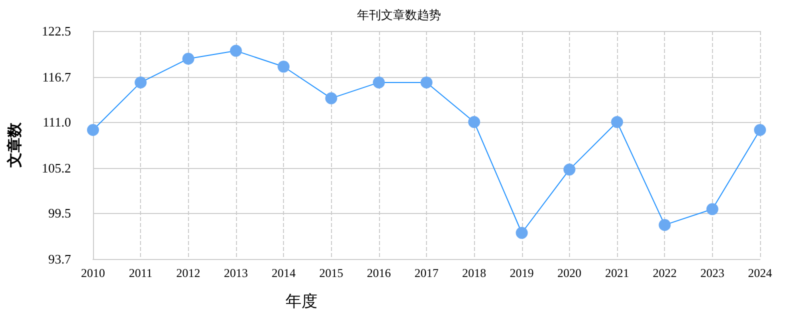 This screenshot has width=798, height=330. What do you see at coordinates (617, 273) in the screenshot?
I see `x-tick-label: 2021` at bounding box center [617, 273].